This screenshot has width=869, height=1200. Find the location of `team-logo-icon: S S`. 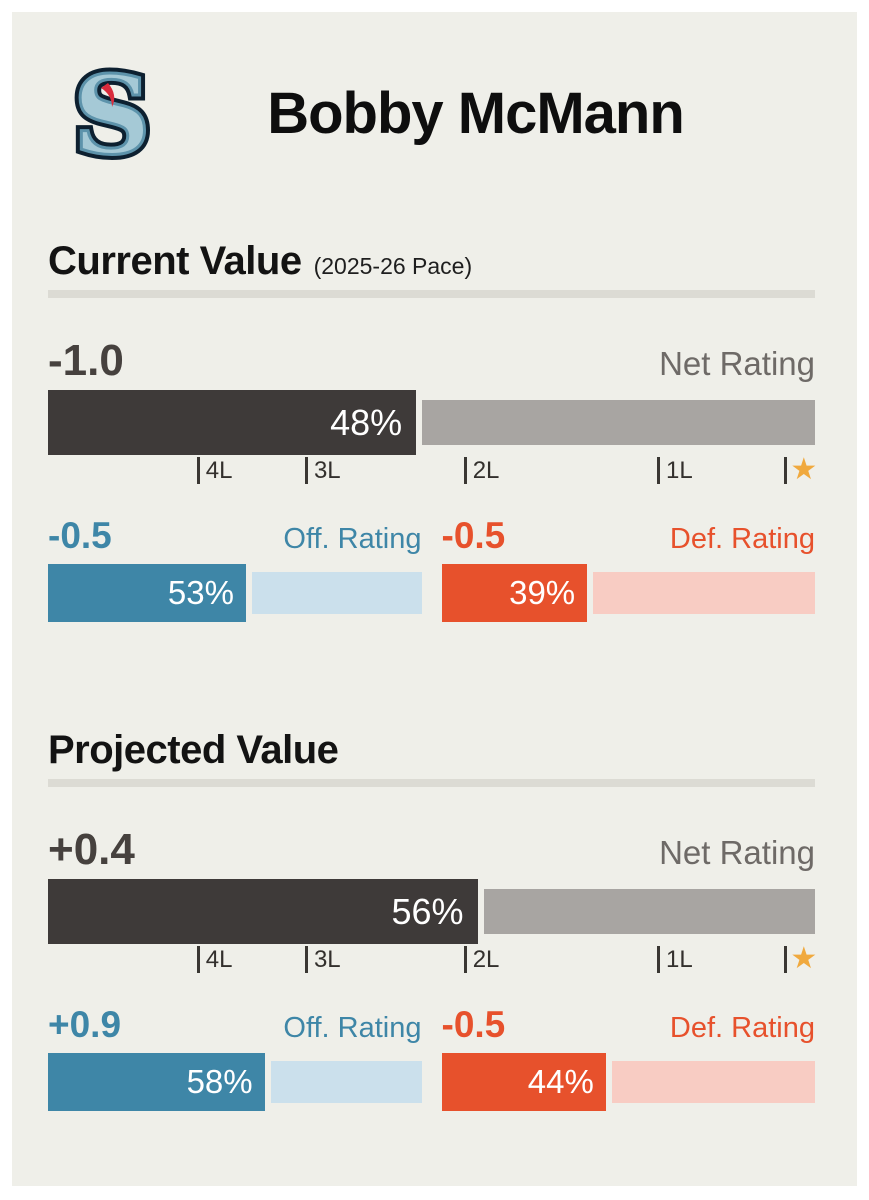

team-logo-icon: S S is located at coordinates (112, 113).